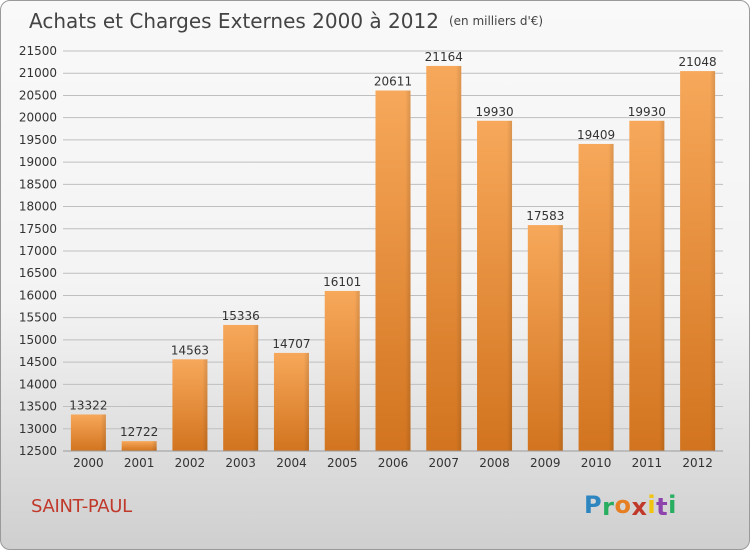  Describe the element at coordinates (38, 295) in the screenshot. I see `y-tick-label: 16000` at that location.